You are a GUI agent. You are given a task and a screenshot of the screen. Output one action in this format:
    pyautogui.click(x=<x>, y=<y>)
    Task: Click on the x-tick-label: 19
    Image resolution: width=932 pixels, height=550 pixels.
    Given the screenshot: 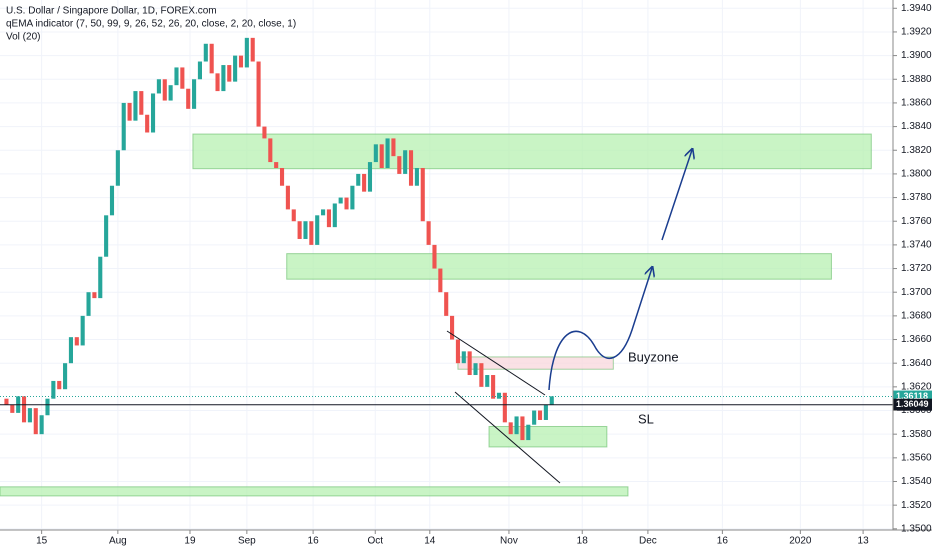 What is the action you would take?
    pyautogui.click(x=190, y=541)
    